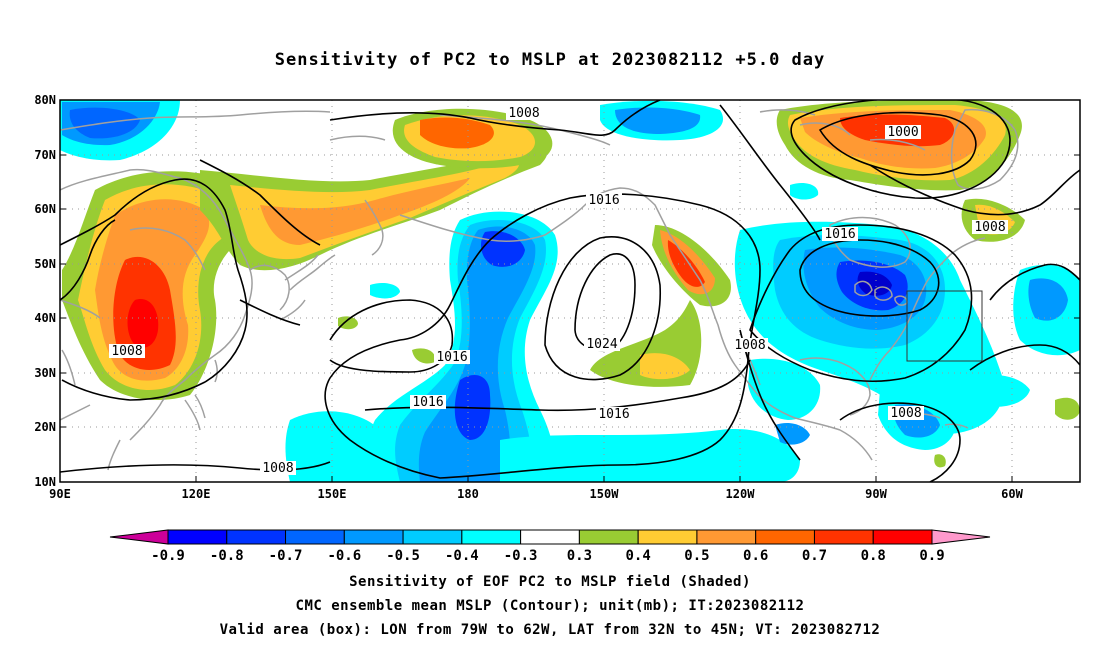 The width and height of the screenshot is (1100, 650). I want to click on contour-label: 1000, so click(902, 132).